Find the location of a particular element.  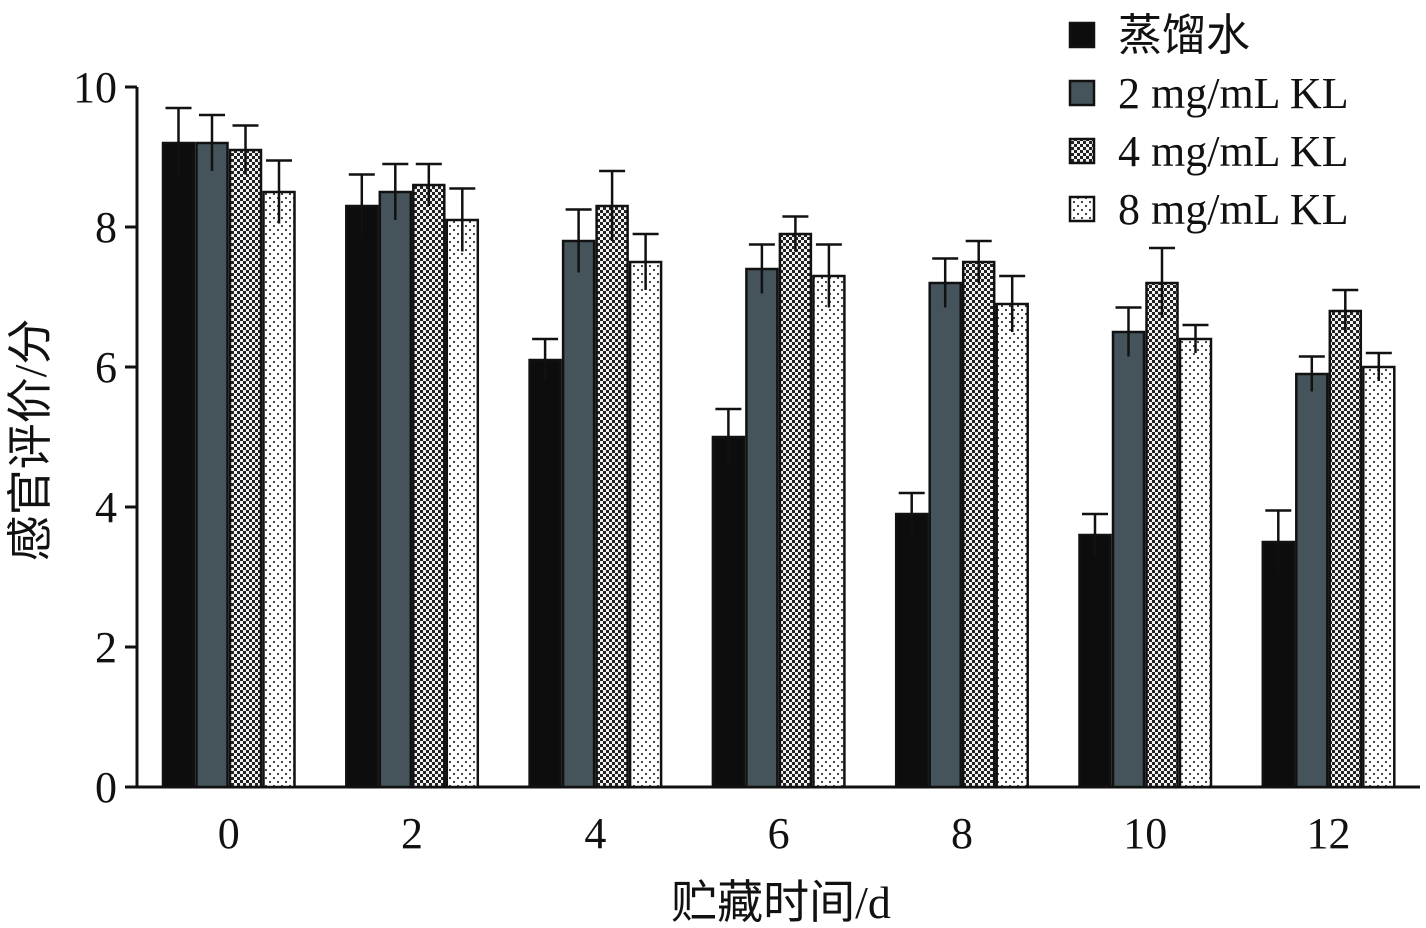

y-tick-label: 6 is located at coordinates (106, 367).